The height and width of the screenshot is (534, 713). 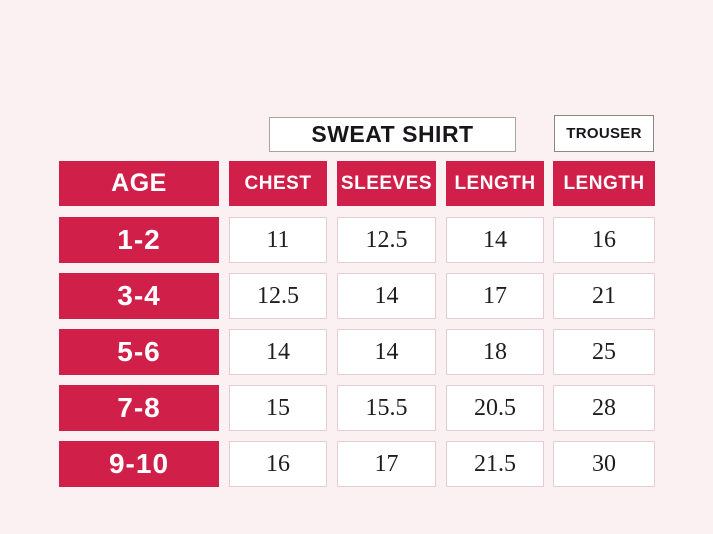 What do you see at coordinates (604, 296) in the screenshot?
I see `cell-trouser-length: 21` at bounding box center [604, 296].